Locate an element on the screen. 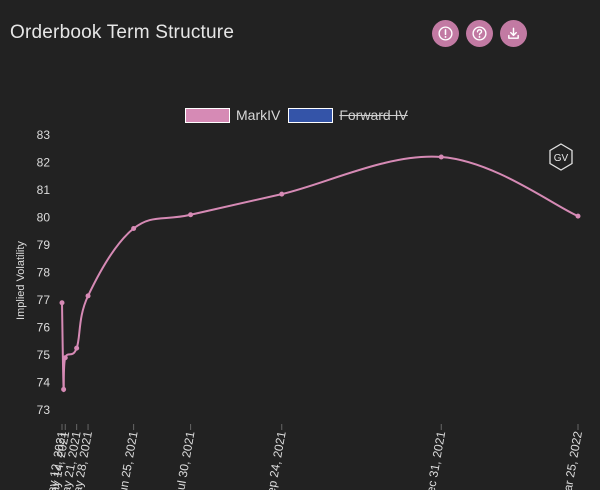 This screenshot has height=490, width=600. x-tick-label: Sep 24, 2021 is located at coordinates (276, 460).